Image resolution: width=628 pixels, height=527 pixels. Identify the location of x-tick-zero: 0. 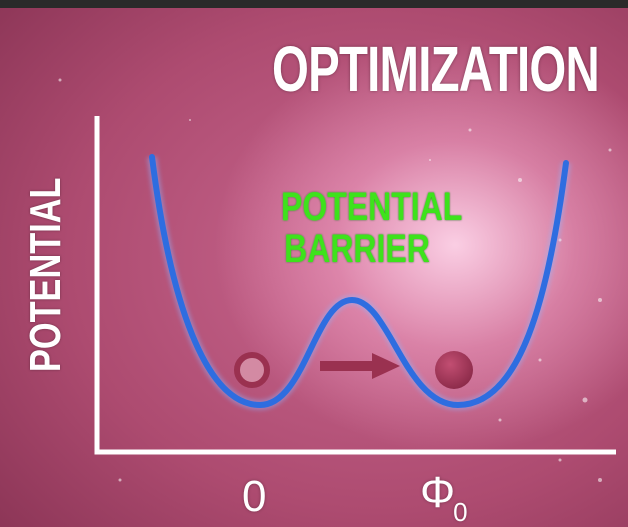
(254, 496).